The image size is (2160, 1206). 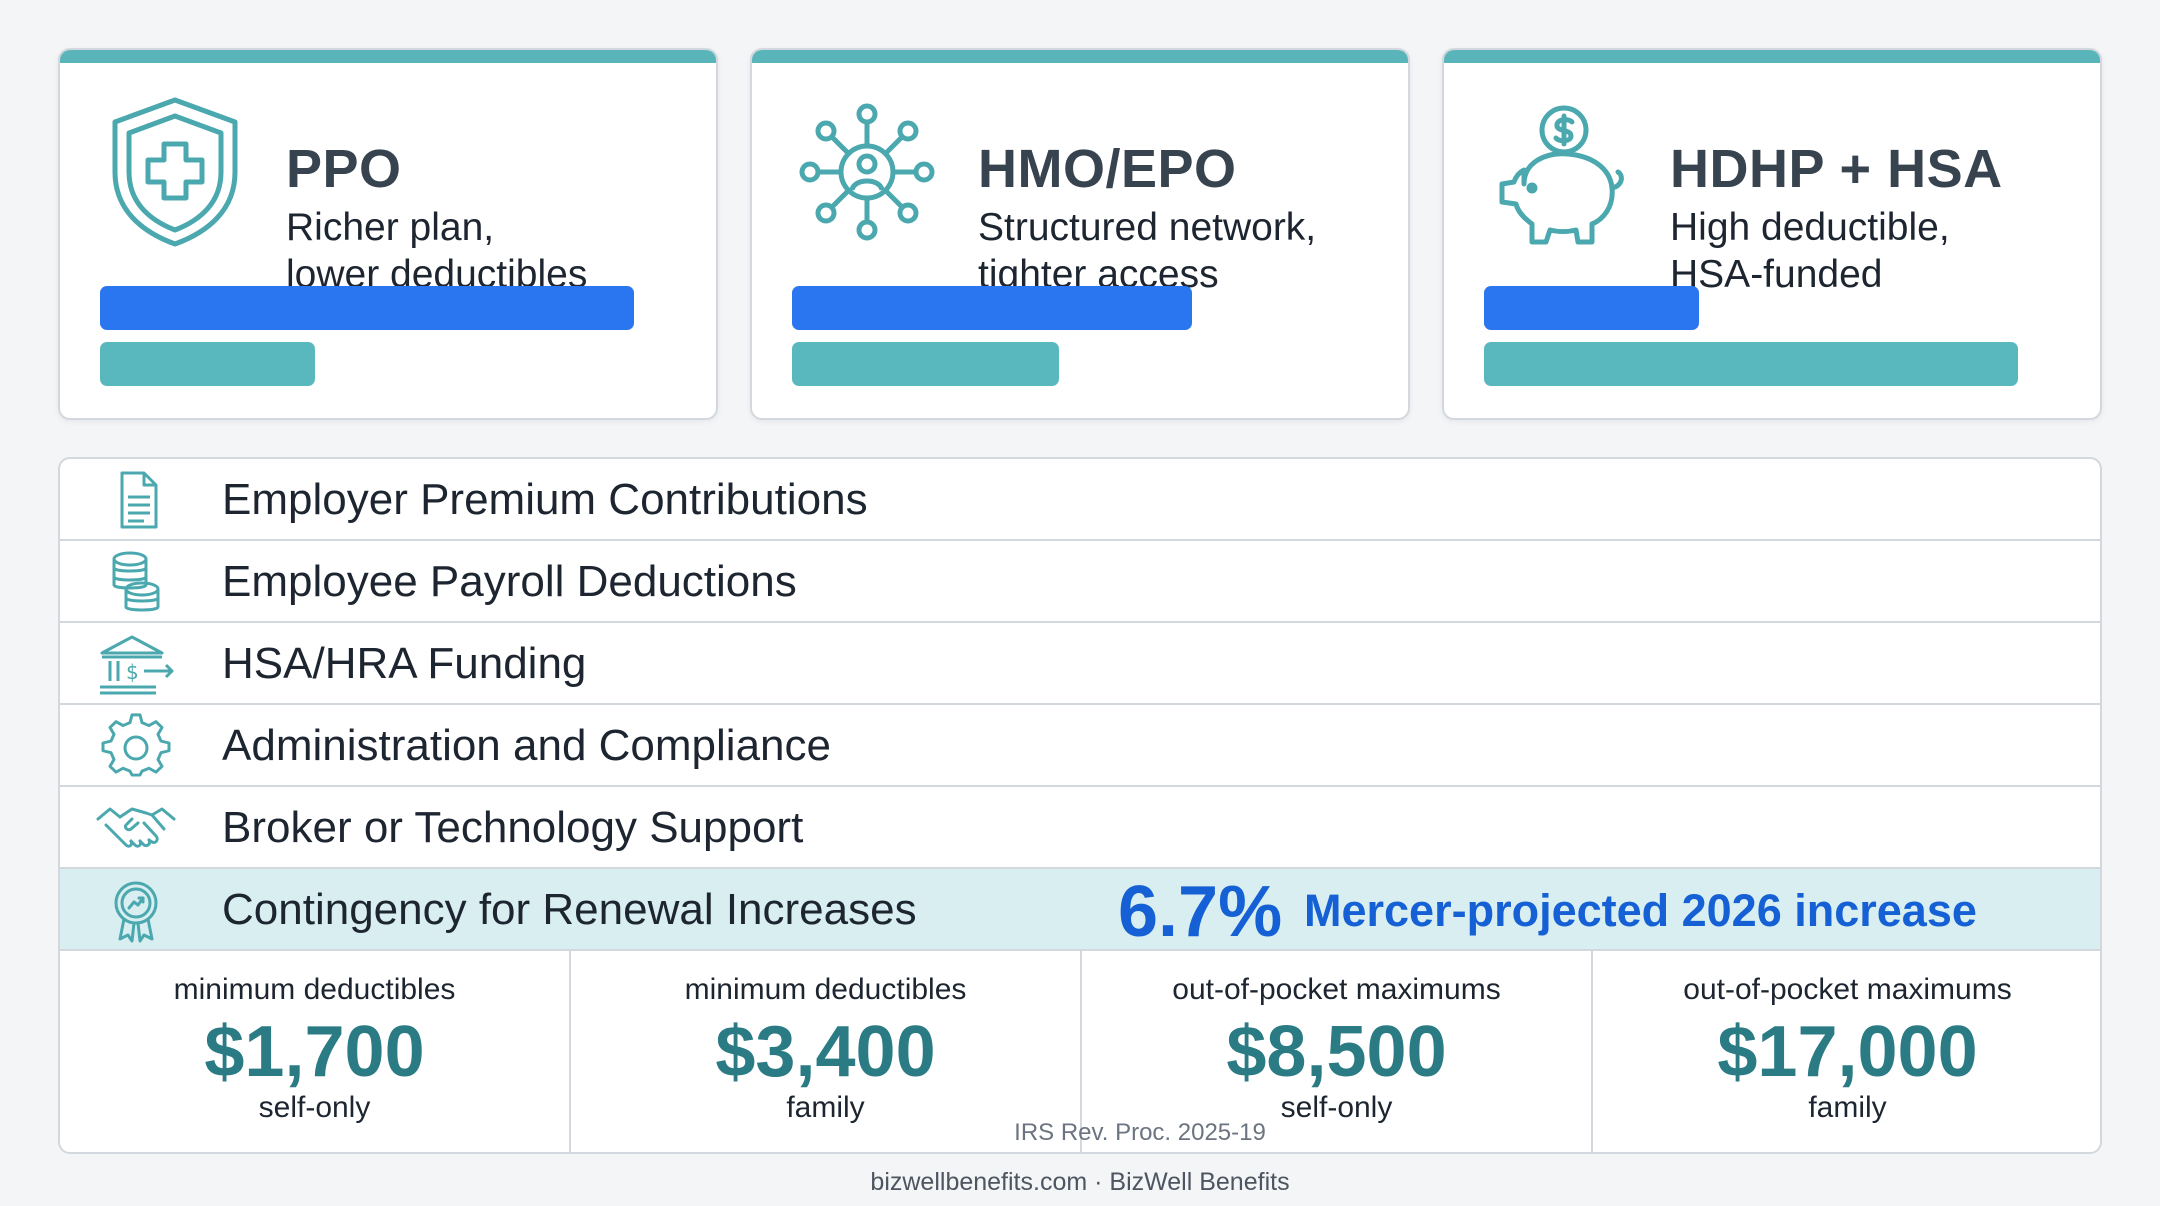 What do you see at coordinates (1080, 664) in the screenshot?
I see `list-item: $ HSA/HRA Funding` at bounding box center [1080, 664].